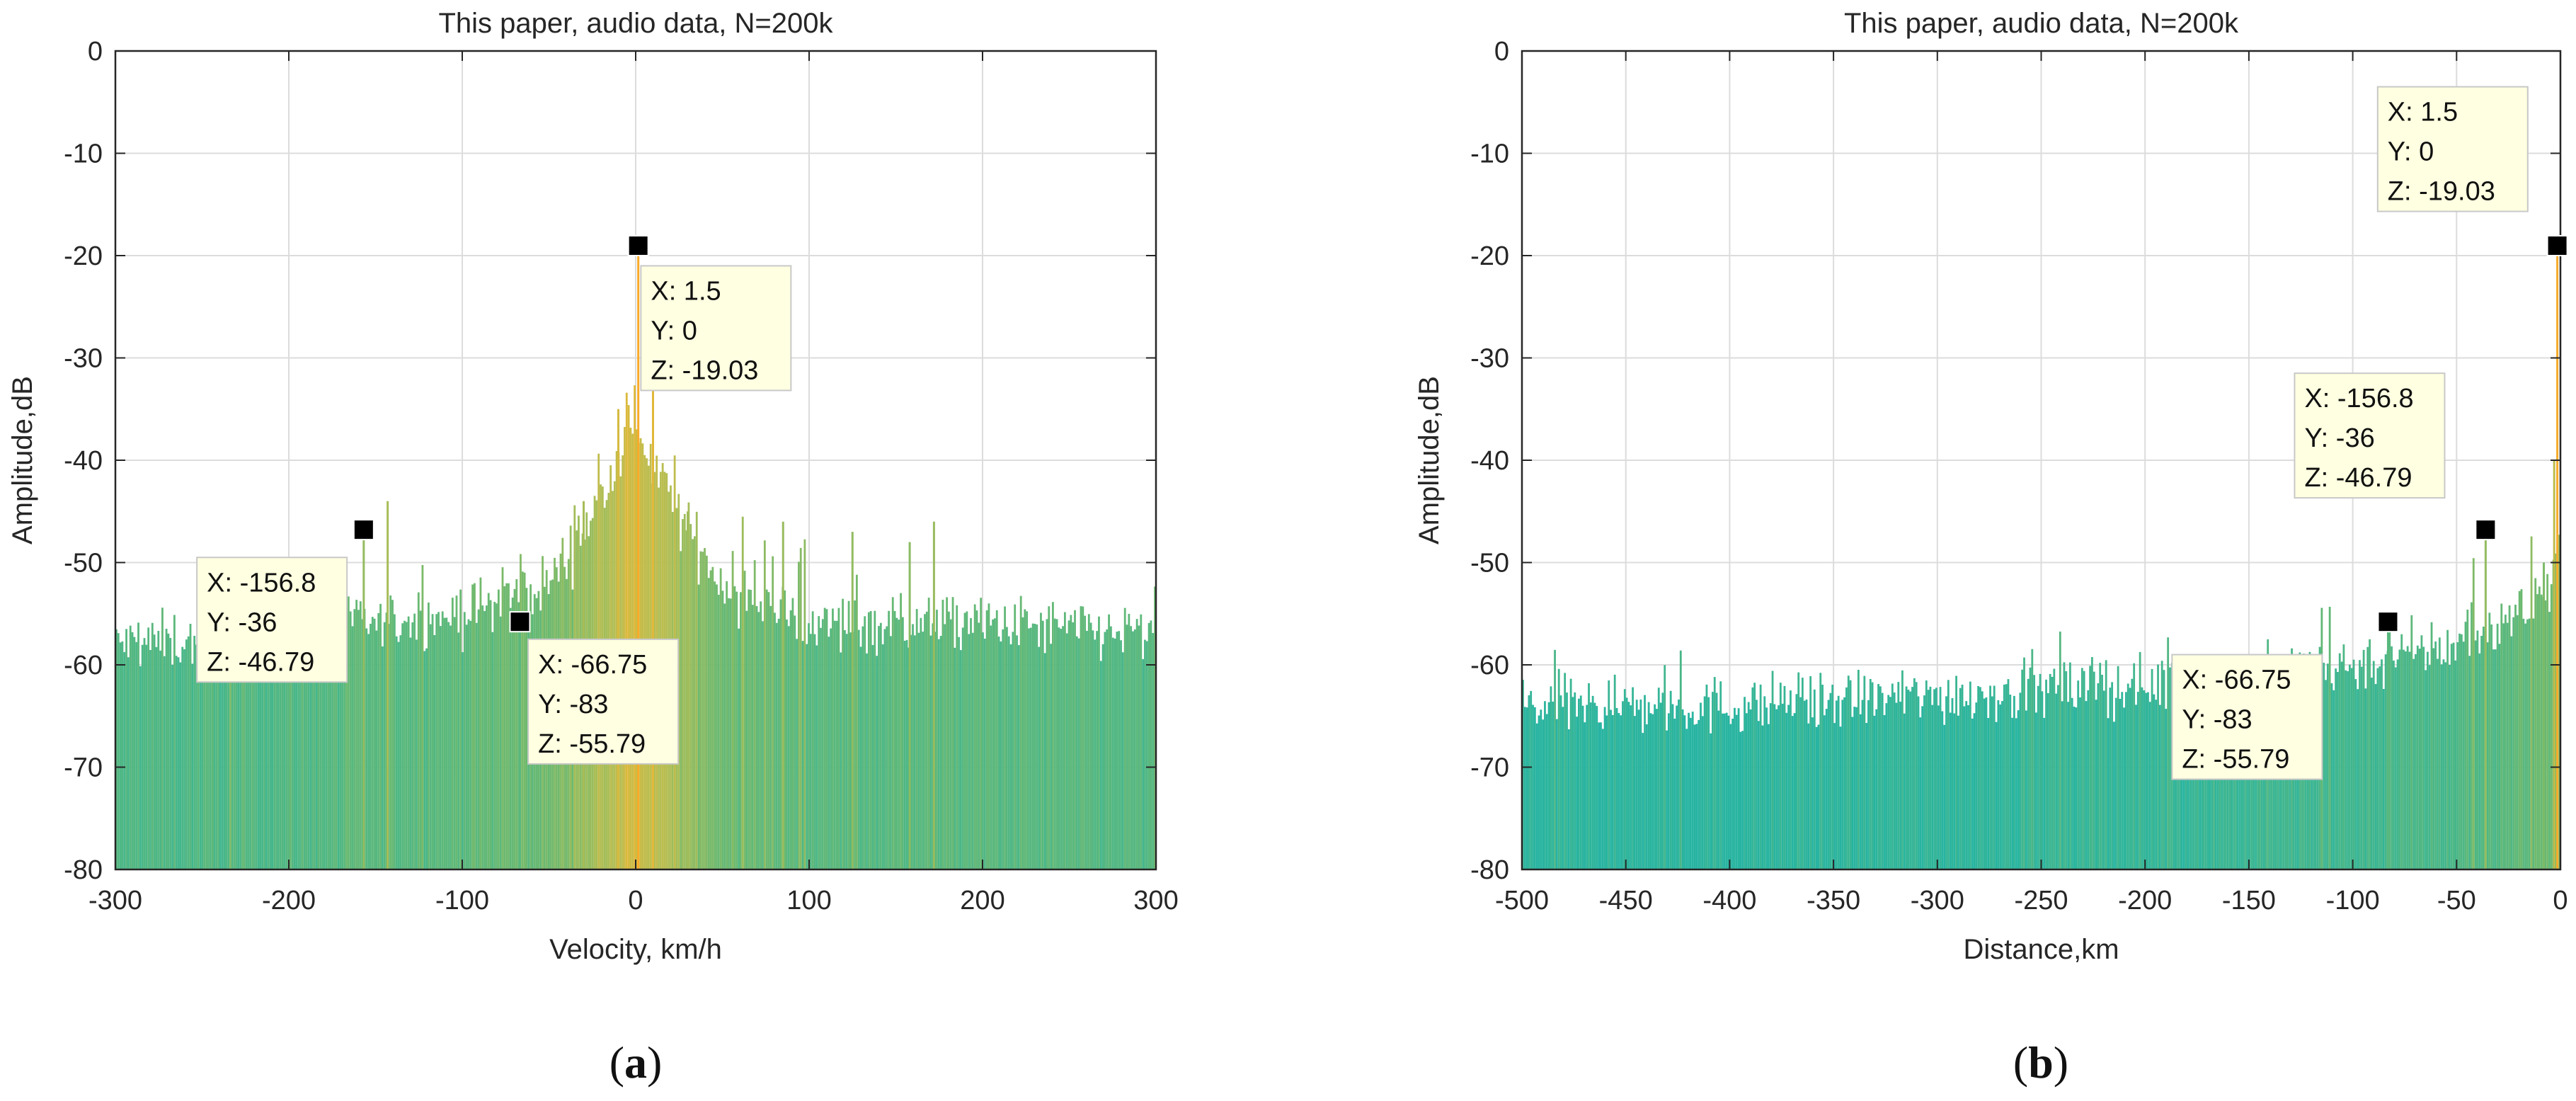  Describe the element at coordinates (635, 949) in the screenshot. I see `x-axis-label: Velocity, km/h` at that location.